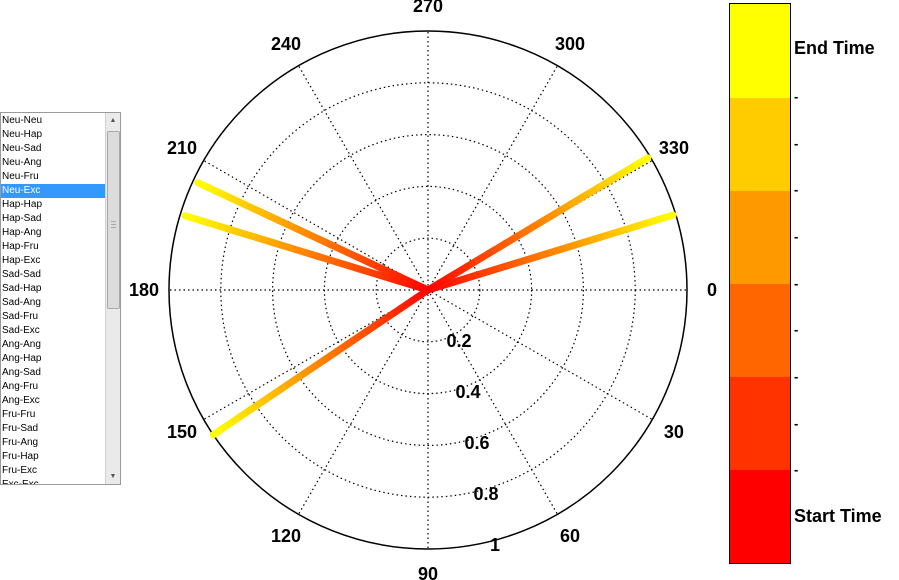  What do you see at coordinates (22, 232) in the screenshot?
I see `list-item: Hap-Ang` at bounding box center [22, 232].